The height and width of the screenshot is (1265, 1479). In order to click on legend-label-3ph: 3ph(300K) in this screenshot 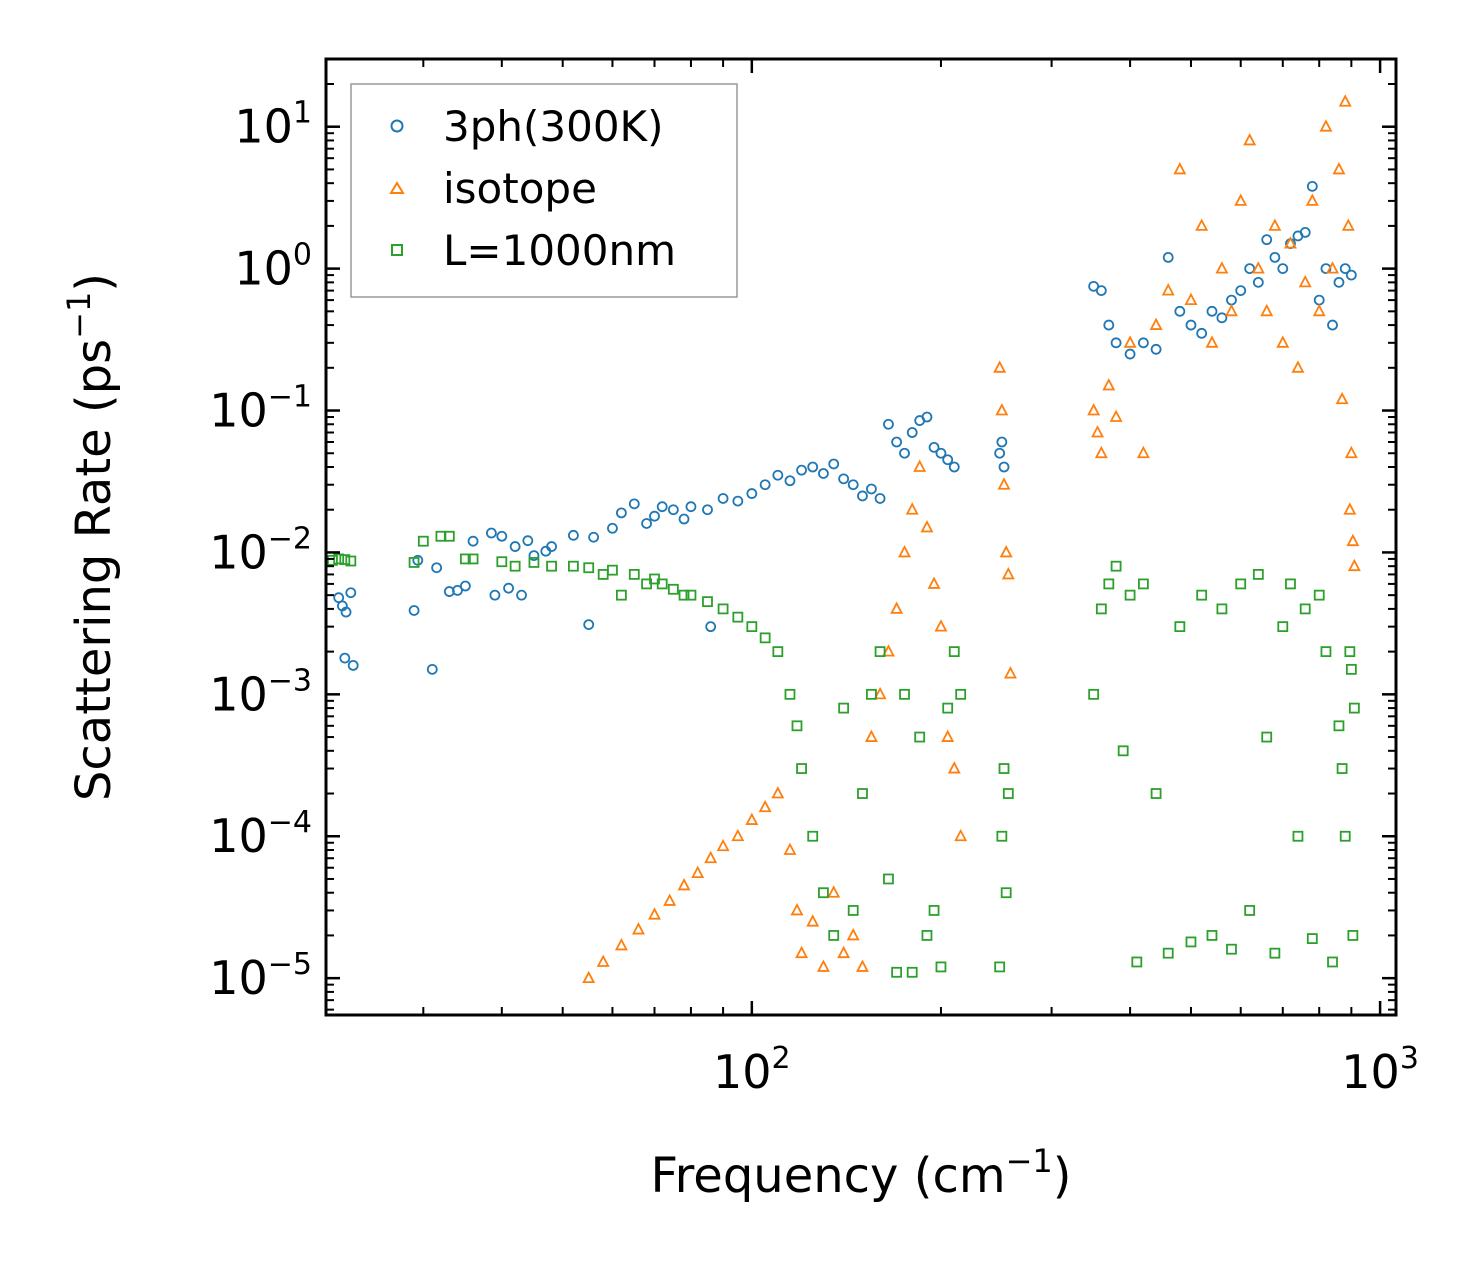, I will do `click(553, 126)`.